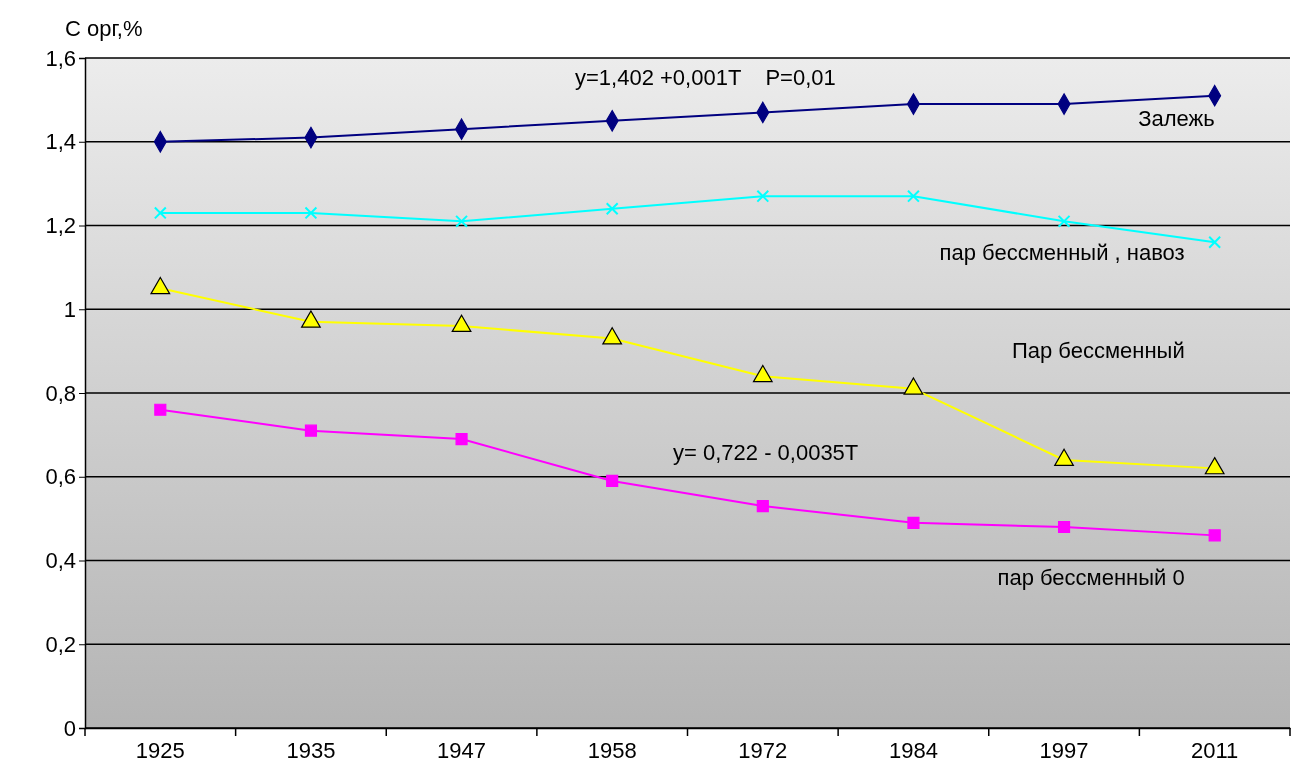 The image size is (1298, 769). I want to click on annotation: y= 0,722 - 0,0035T, so click(766, 452).